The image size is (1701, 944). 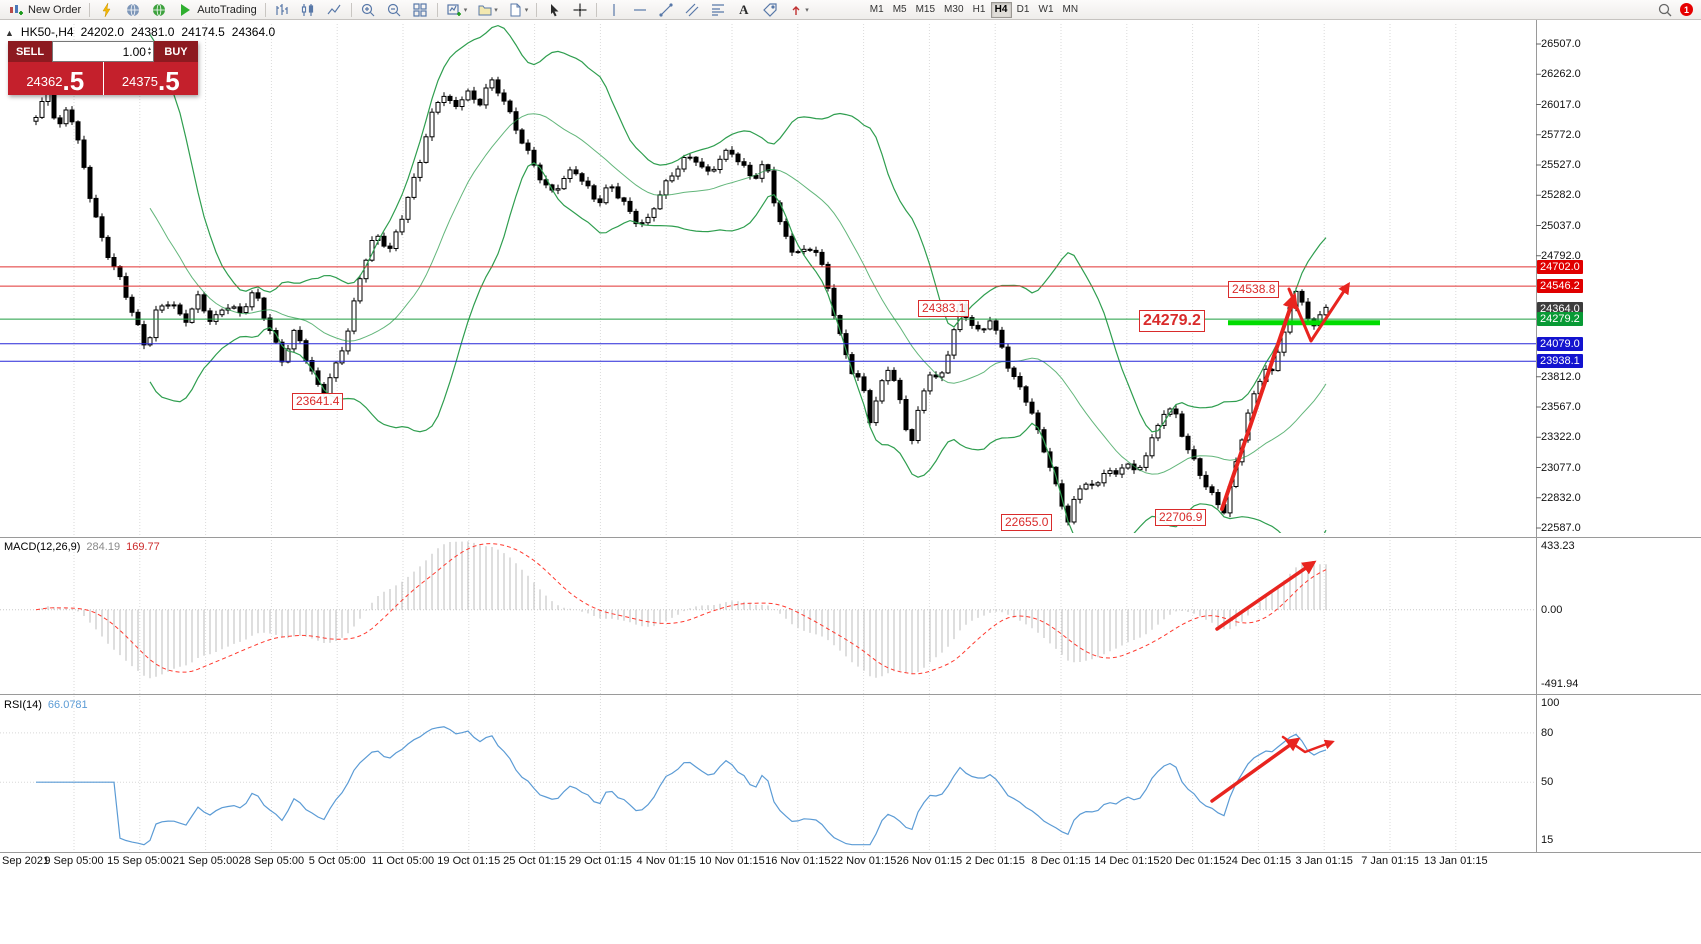 I want to click on globe-gray-icon, so click(x=132, y=9).